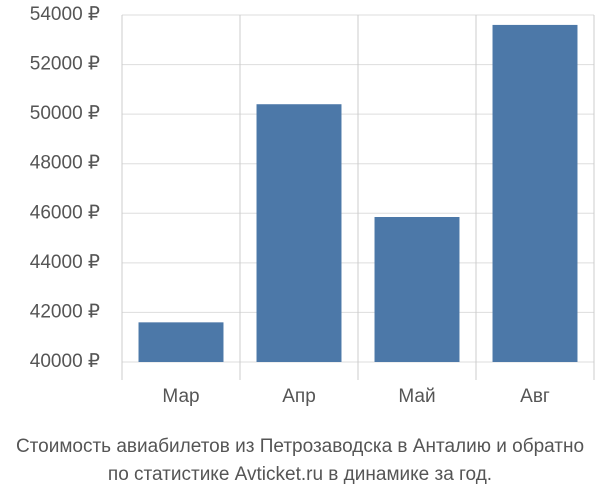 This screenshot has height=500, width=600. Describe the element at coordinates (416, 396) in the screenshot. I see `x-tick-label: Май` at that location.